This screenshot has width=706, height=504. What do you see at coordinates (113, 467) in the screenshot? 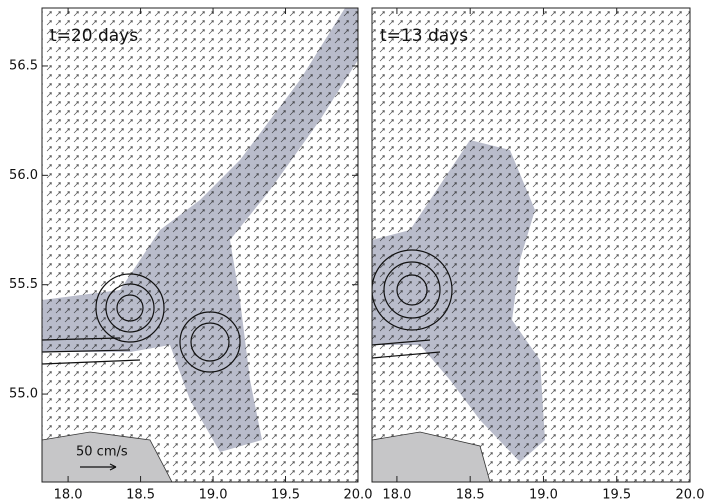
I see `scale-arrow-head` at bounding box center [113, 467].